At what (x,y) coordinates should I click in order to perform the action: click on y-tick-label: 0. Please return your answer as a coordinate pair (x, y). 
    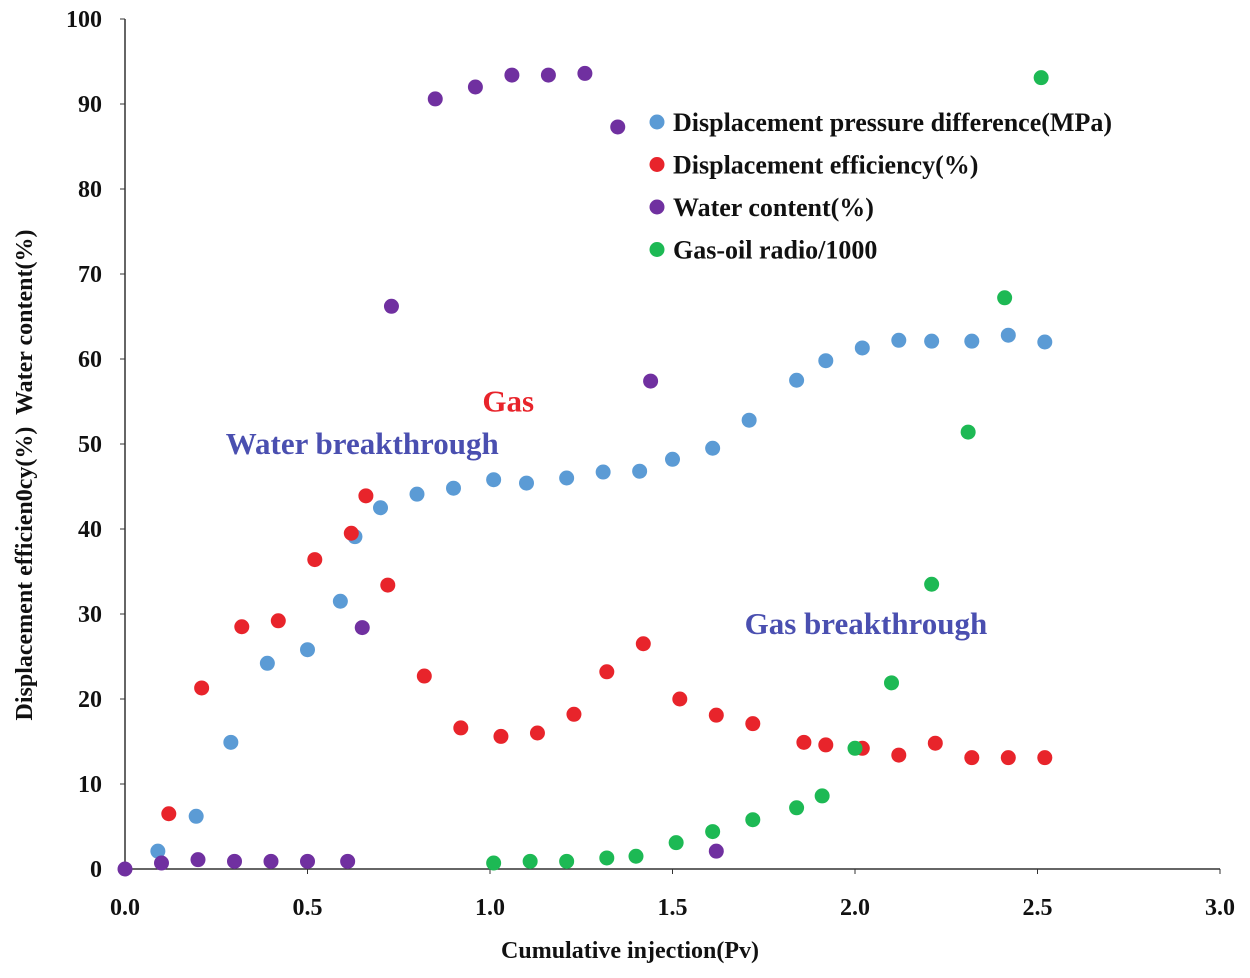
    Looking at the image, I should click on (96, 870).